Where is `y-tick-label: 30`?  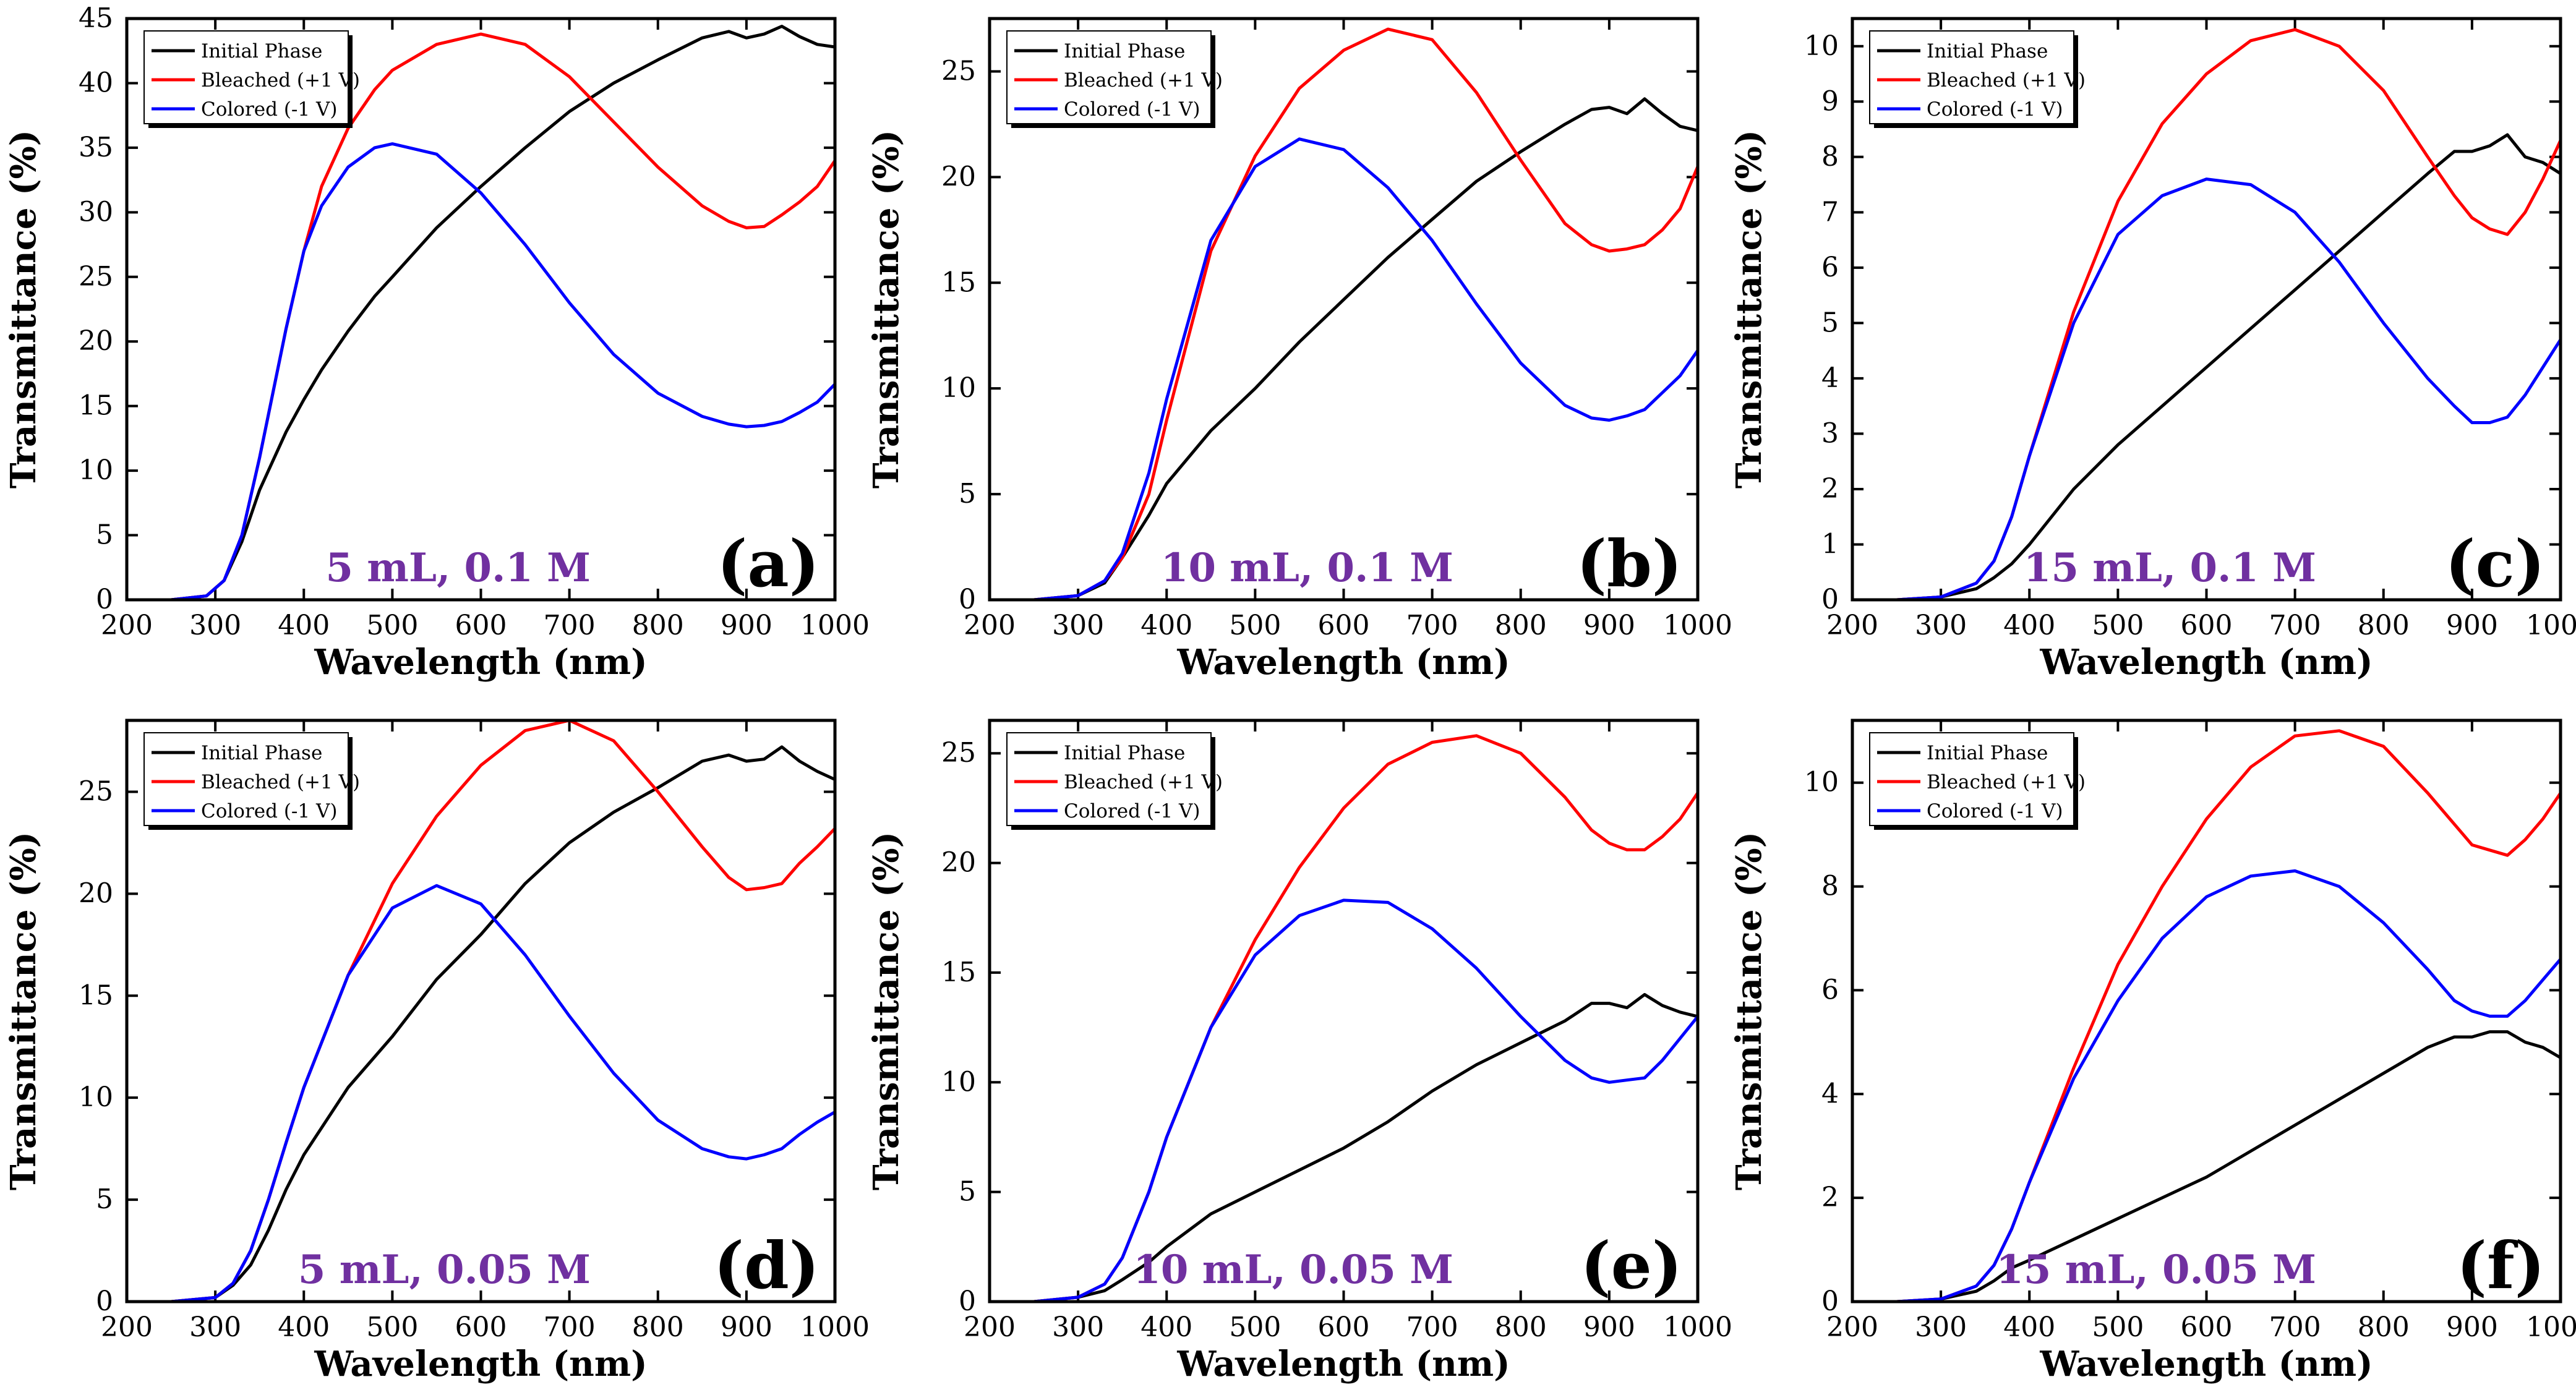
y-tick-label: 30 is located at coordinates (96, 212).